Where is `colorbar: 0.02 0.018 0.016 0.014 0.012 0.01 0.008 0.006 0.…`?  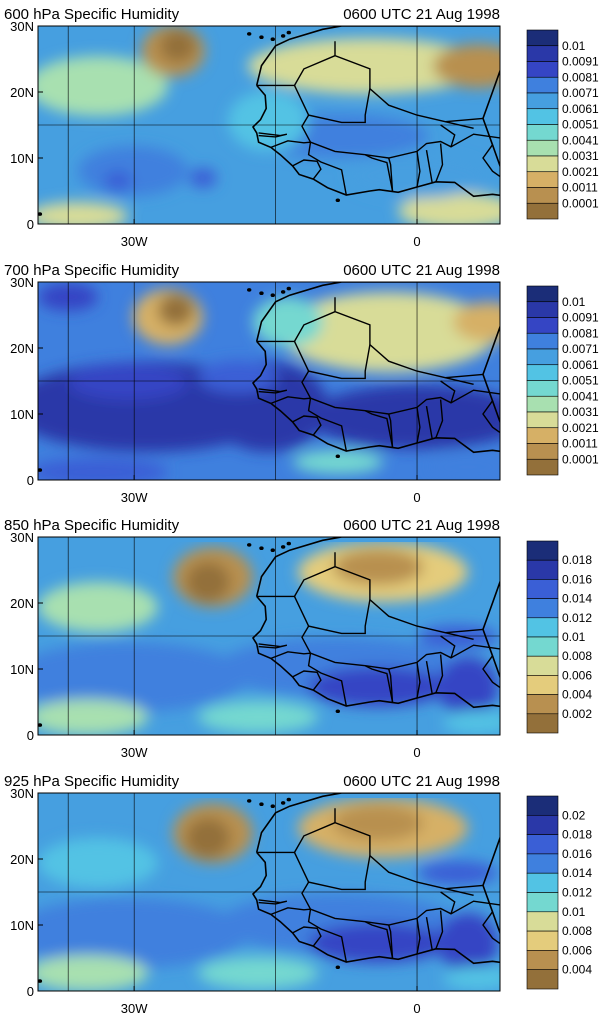 colorbar: 0.02 0.018 0.016 0.014 0.012 0.01 0.008 0.006 0.… is located at coordinates (559, 892).